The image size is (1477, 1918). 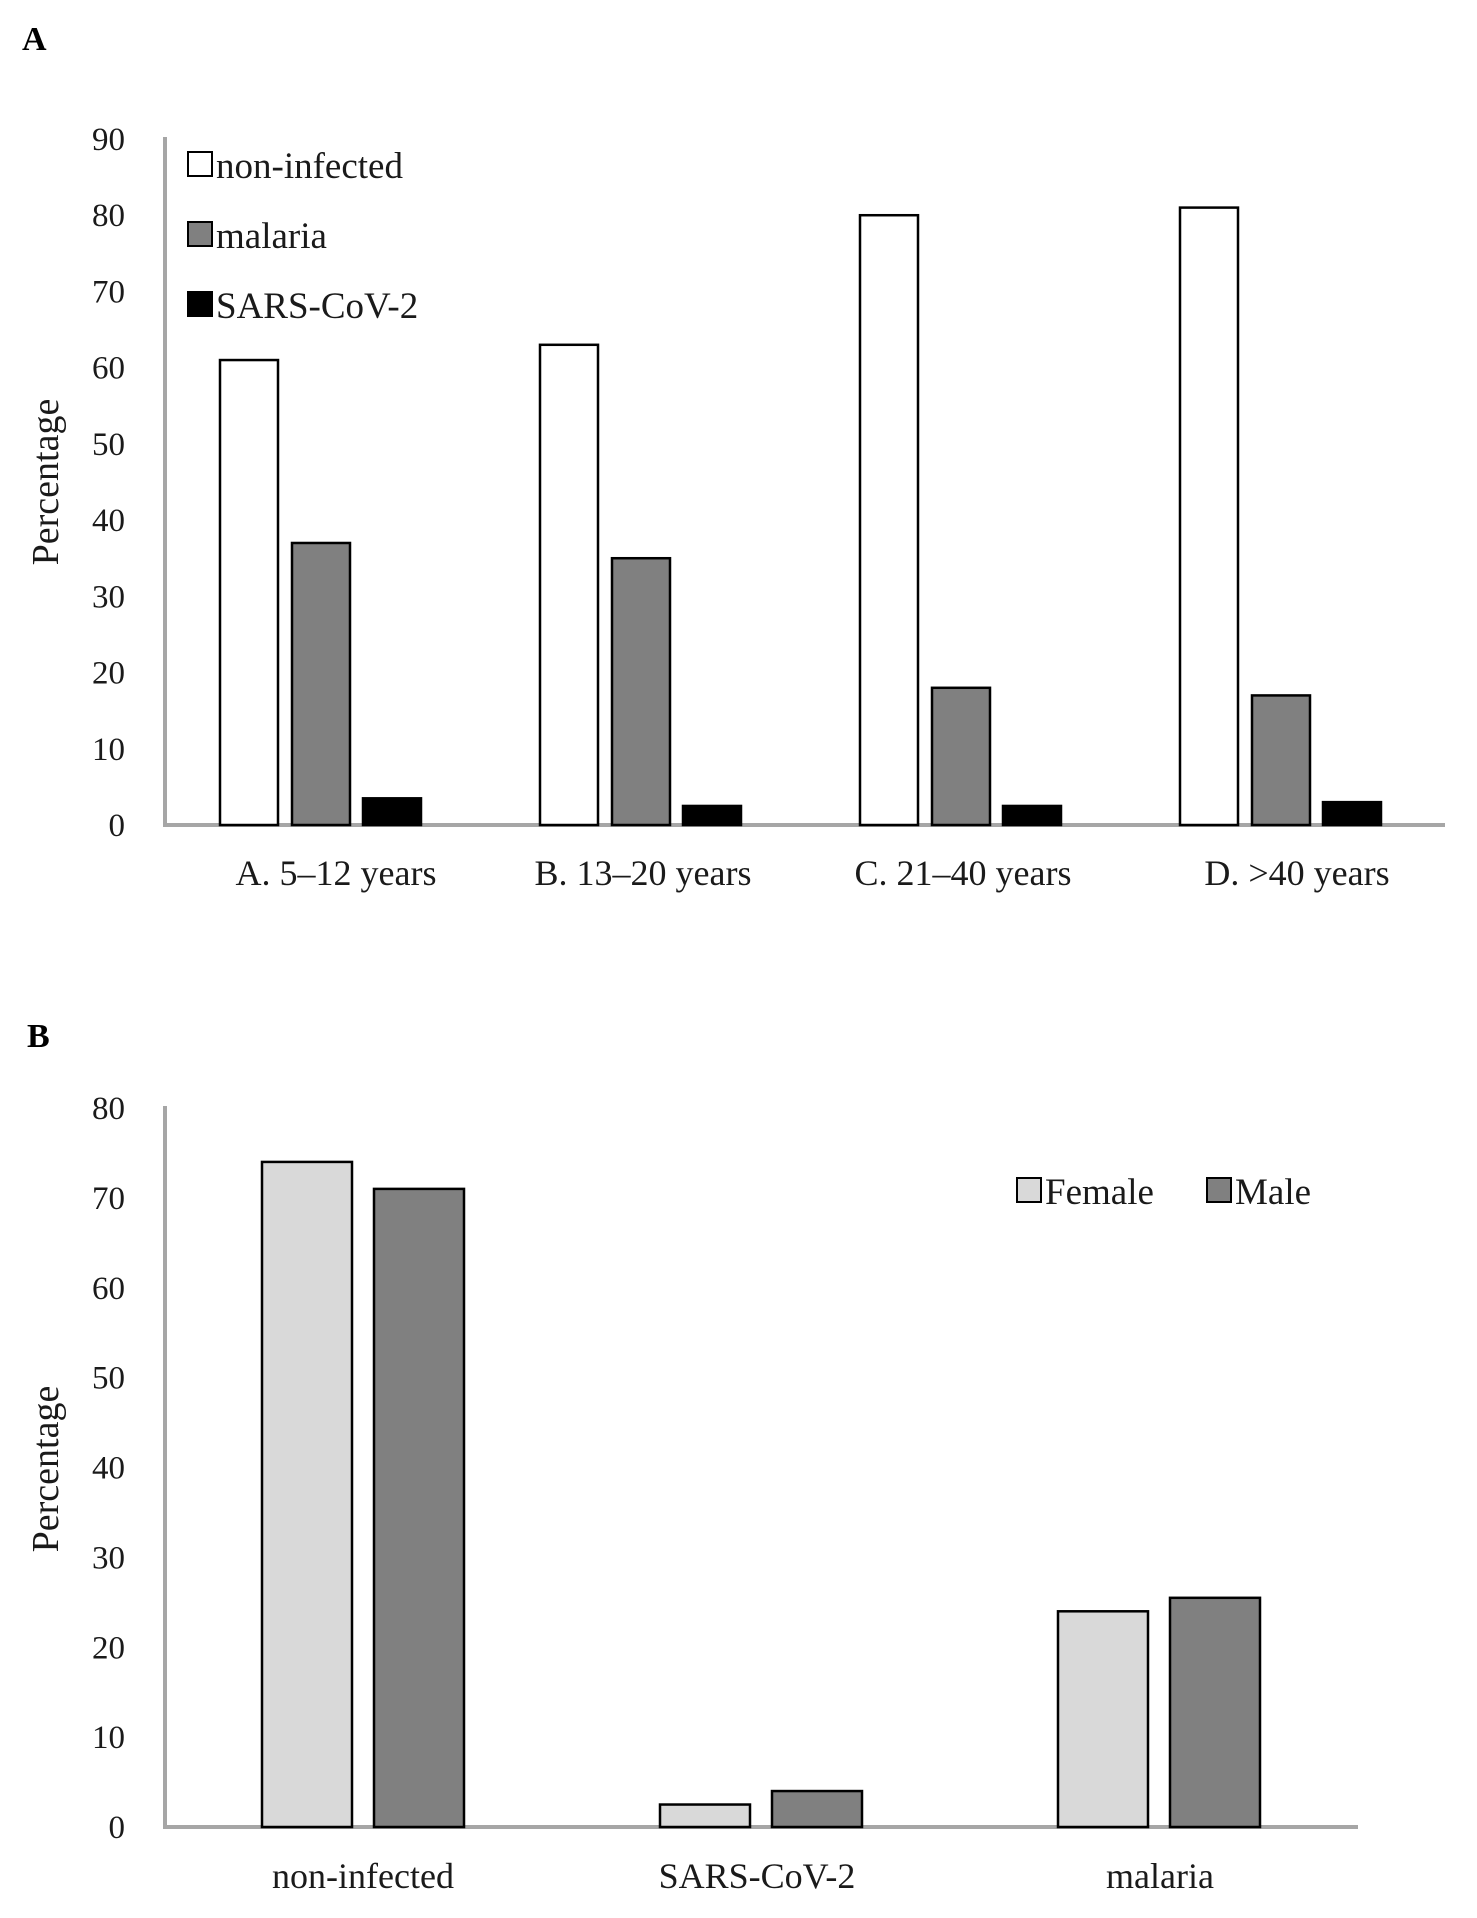 I want to click on panel-label: B, so click(x=38, y=1036).